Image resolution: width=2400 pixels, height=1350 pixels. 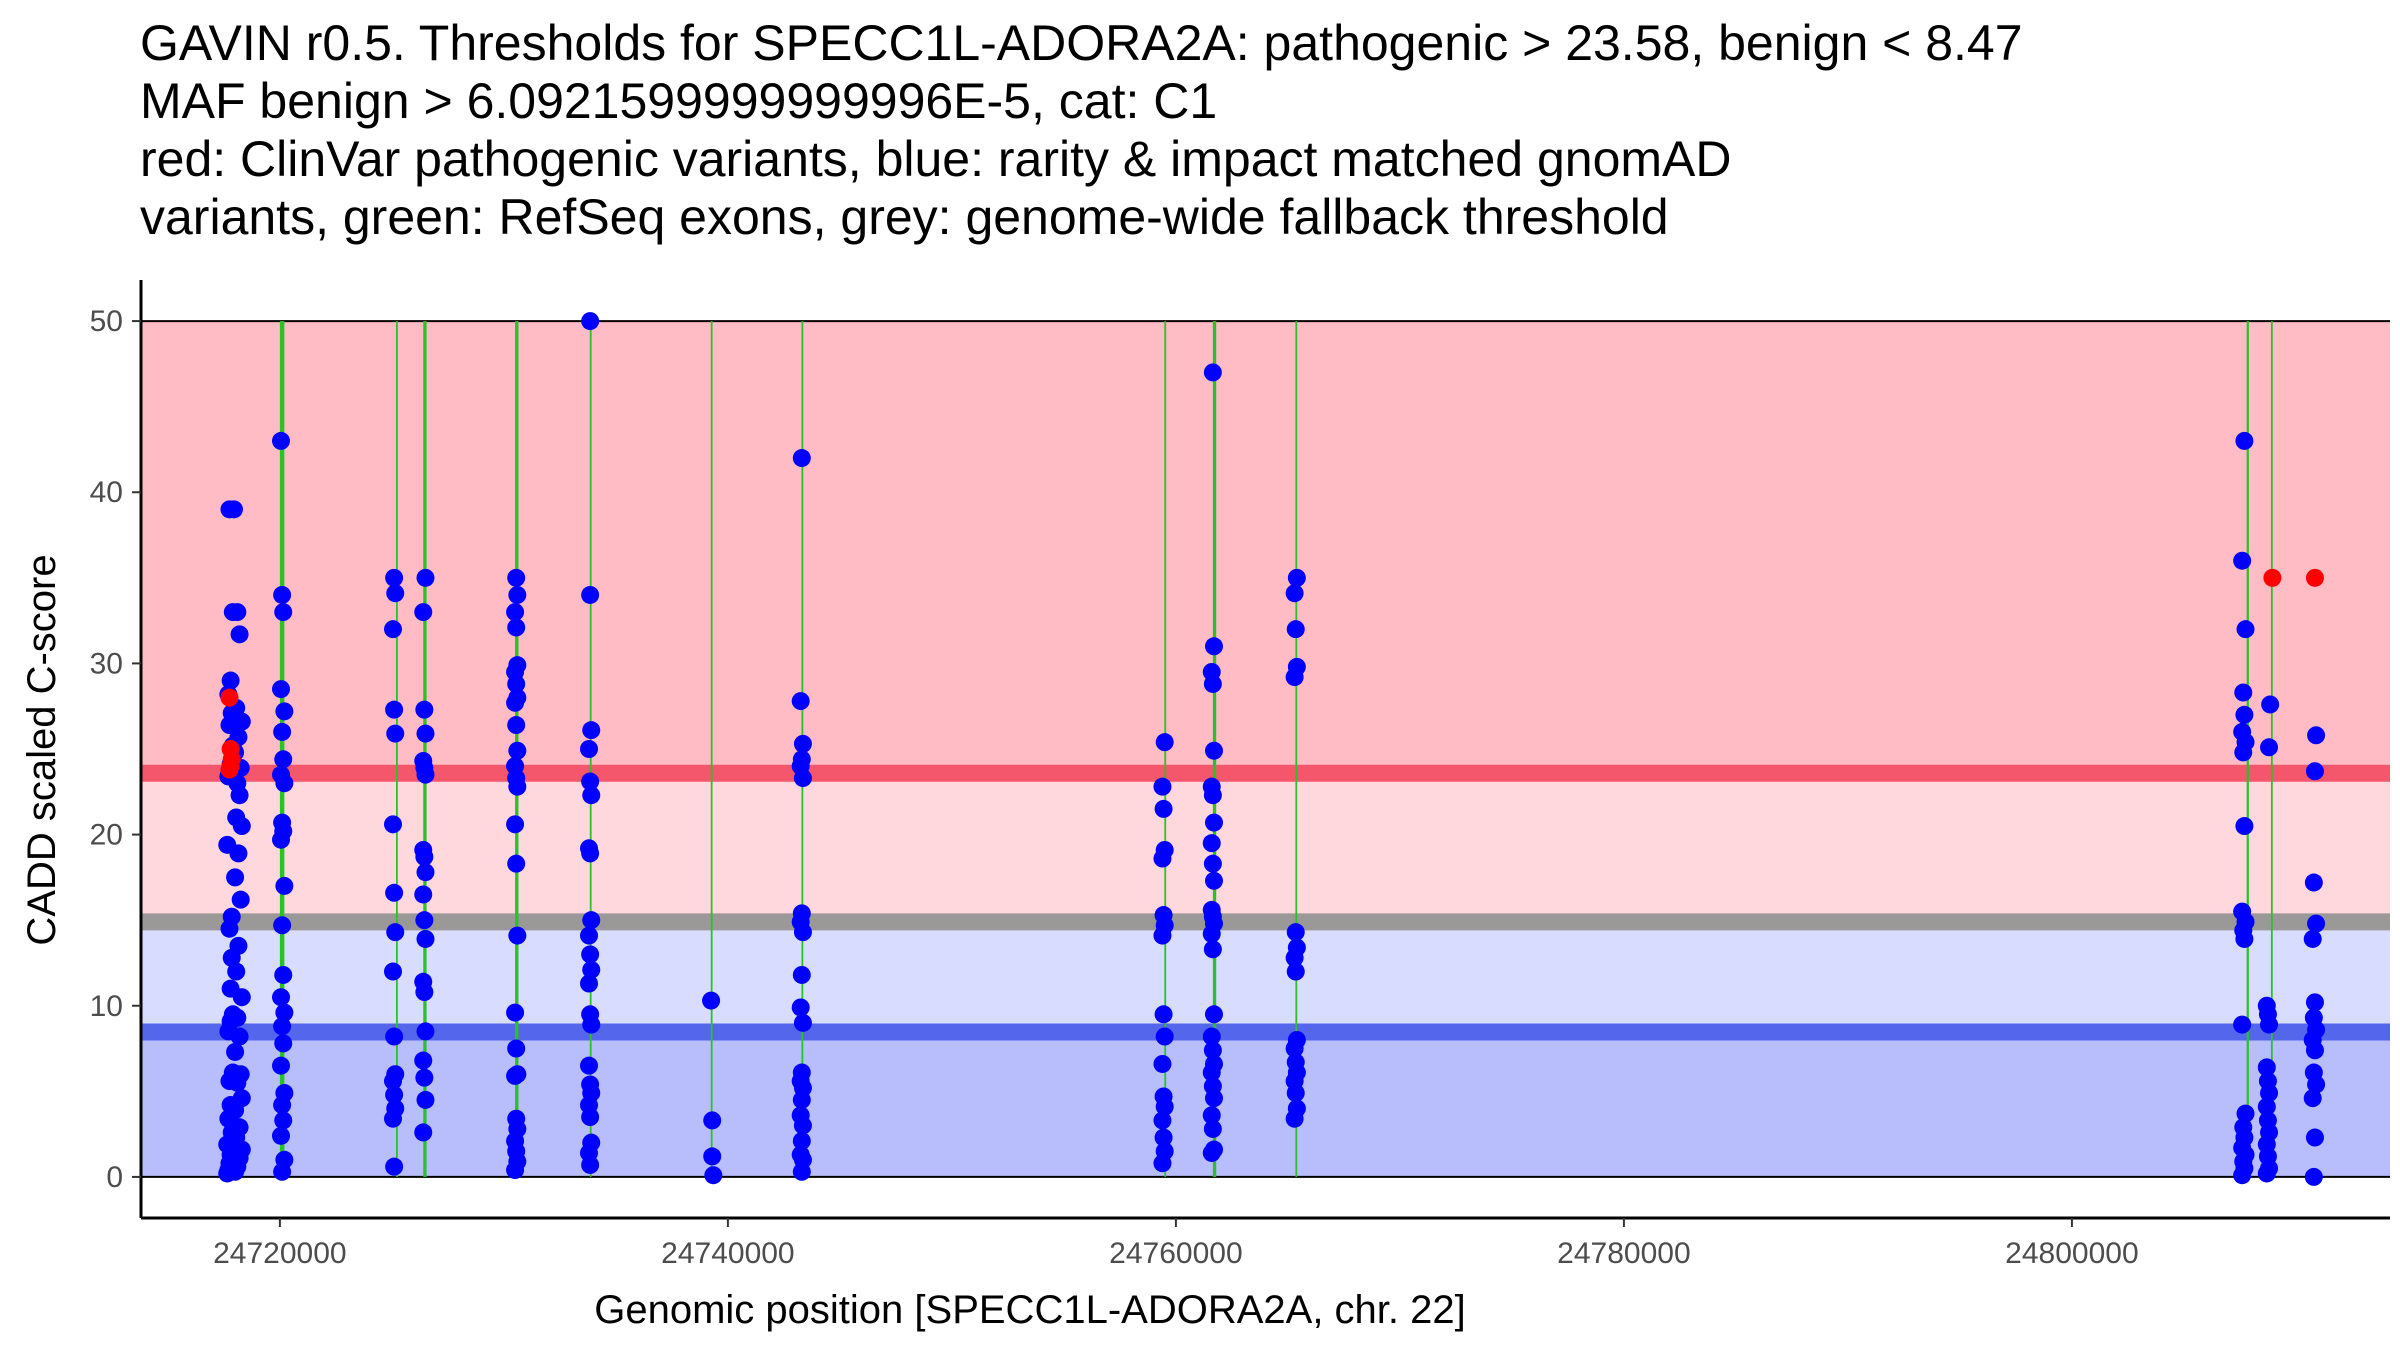 What do you see at coordinates (2071, 1253) in the screenshot?
I see `x-tick-label: 24800000` at bounding box center [2071, 1253].